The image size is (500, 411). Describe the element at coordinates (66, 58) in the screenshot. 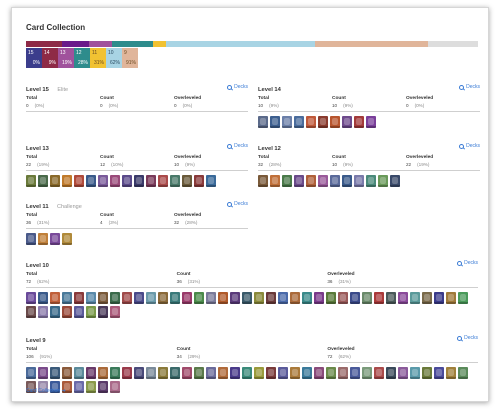

I see `level-chip: 13 19%` at that location.